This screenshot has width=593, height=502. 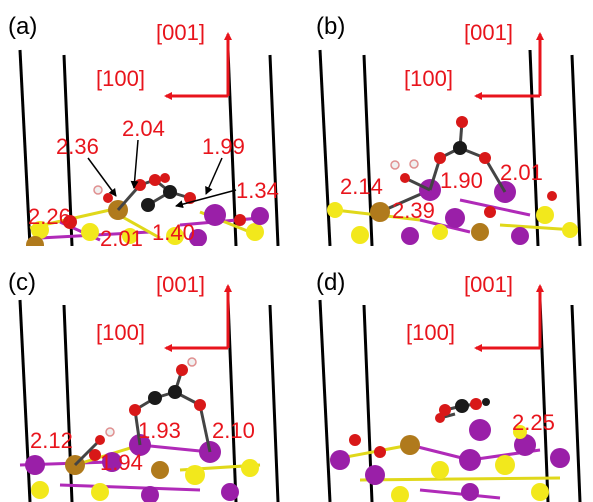 I want to click on distance-label-b-2-01: 2.01, so click(x=521, y=172).